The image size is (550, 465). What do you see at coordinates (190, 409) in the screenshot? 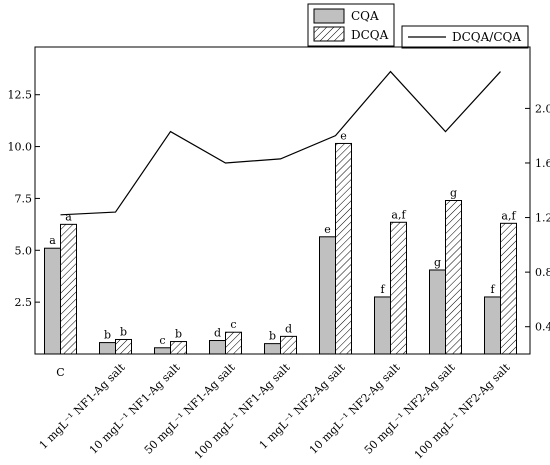
I see `x-tick-label: 50 mgL⁻¹ NF1-Ag salt` at bounding box center [190, 409].